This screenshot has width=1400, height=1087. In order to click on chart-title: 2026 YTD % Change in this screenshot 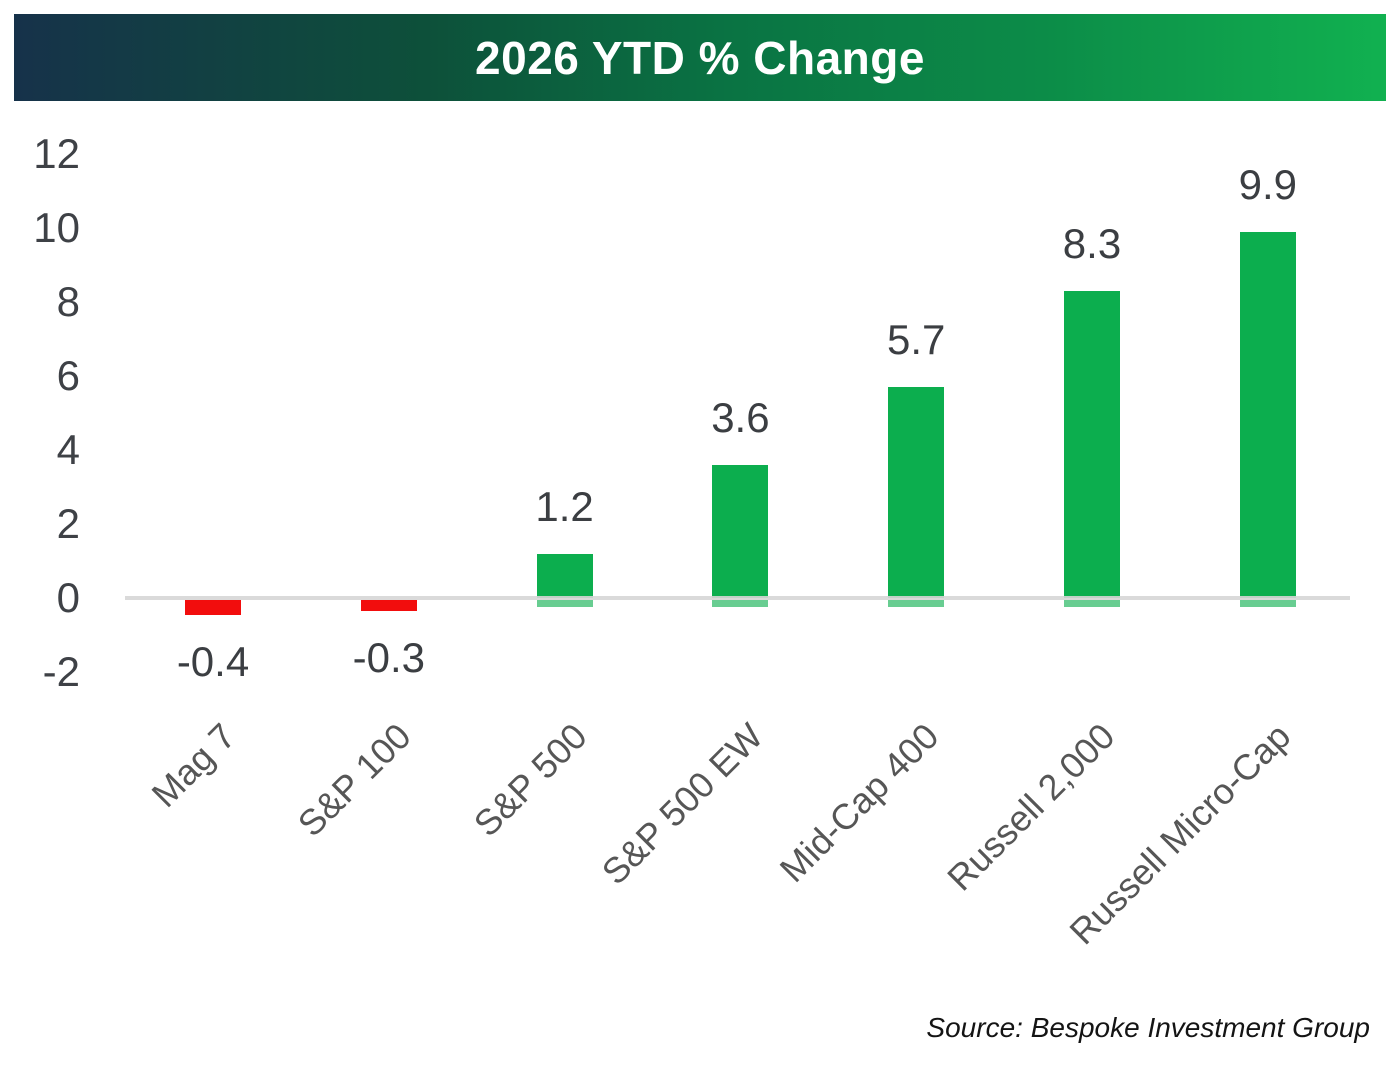, I will do `click(700, 57)`.